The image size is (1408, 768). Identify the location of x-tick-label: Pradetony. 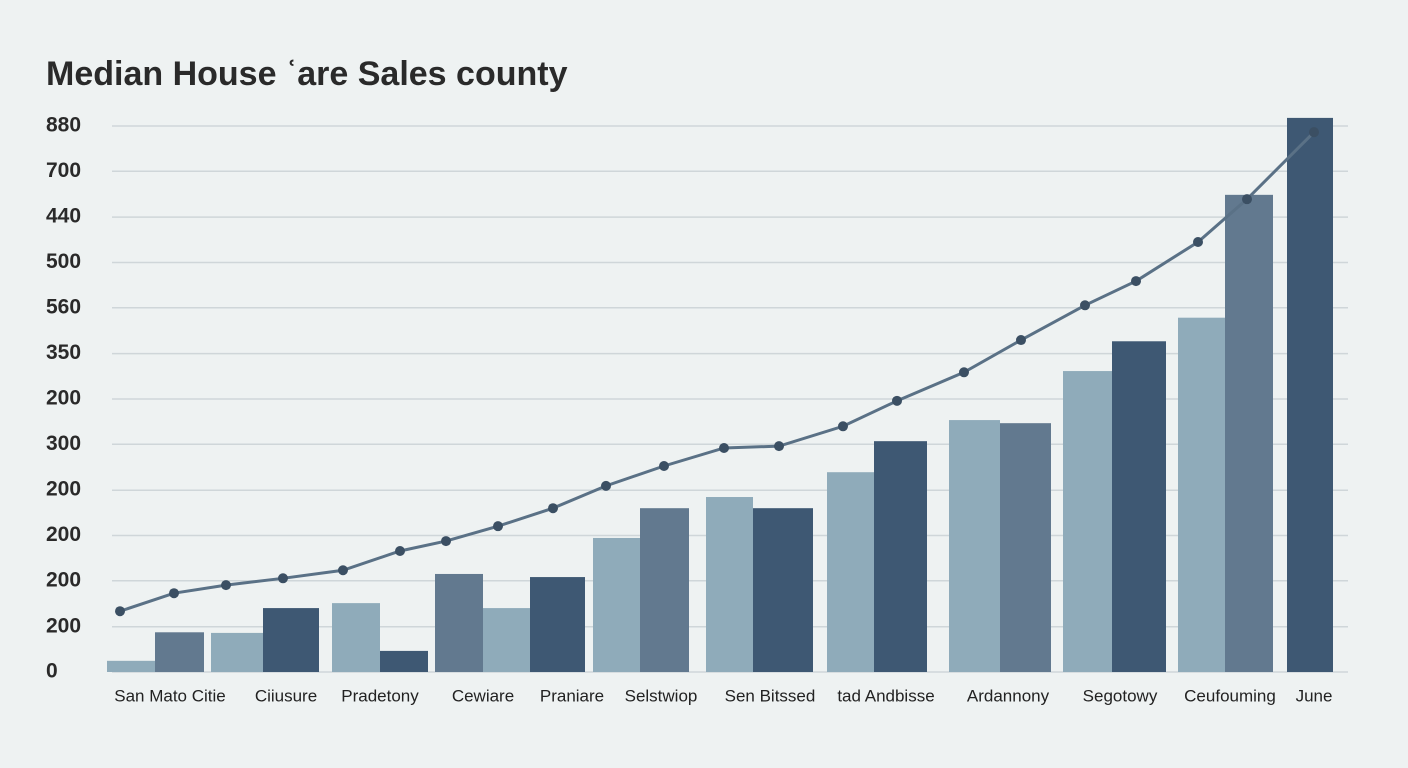
(380, 695).